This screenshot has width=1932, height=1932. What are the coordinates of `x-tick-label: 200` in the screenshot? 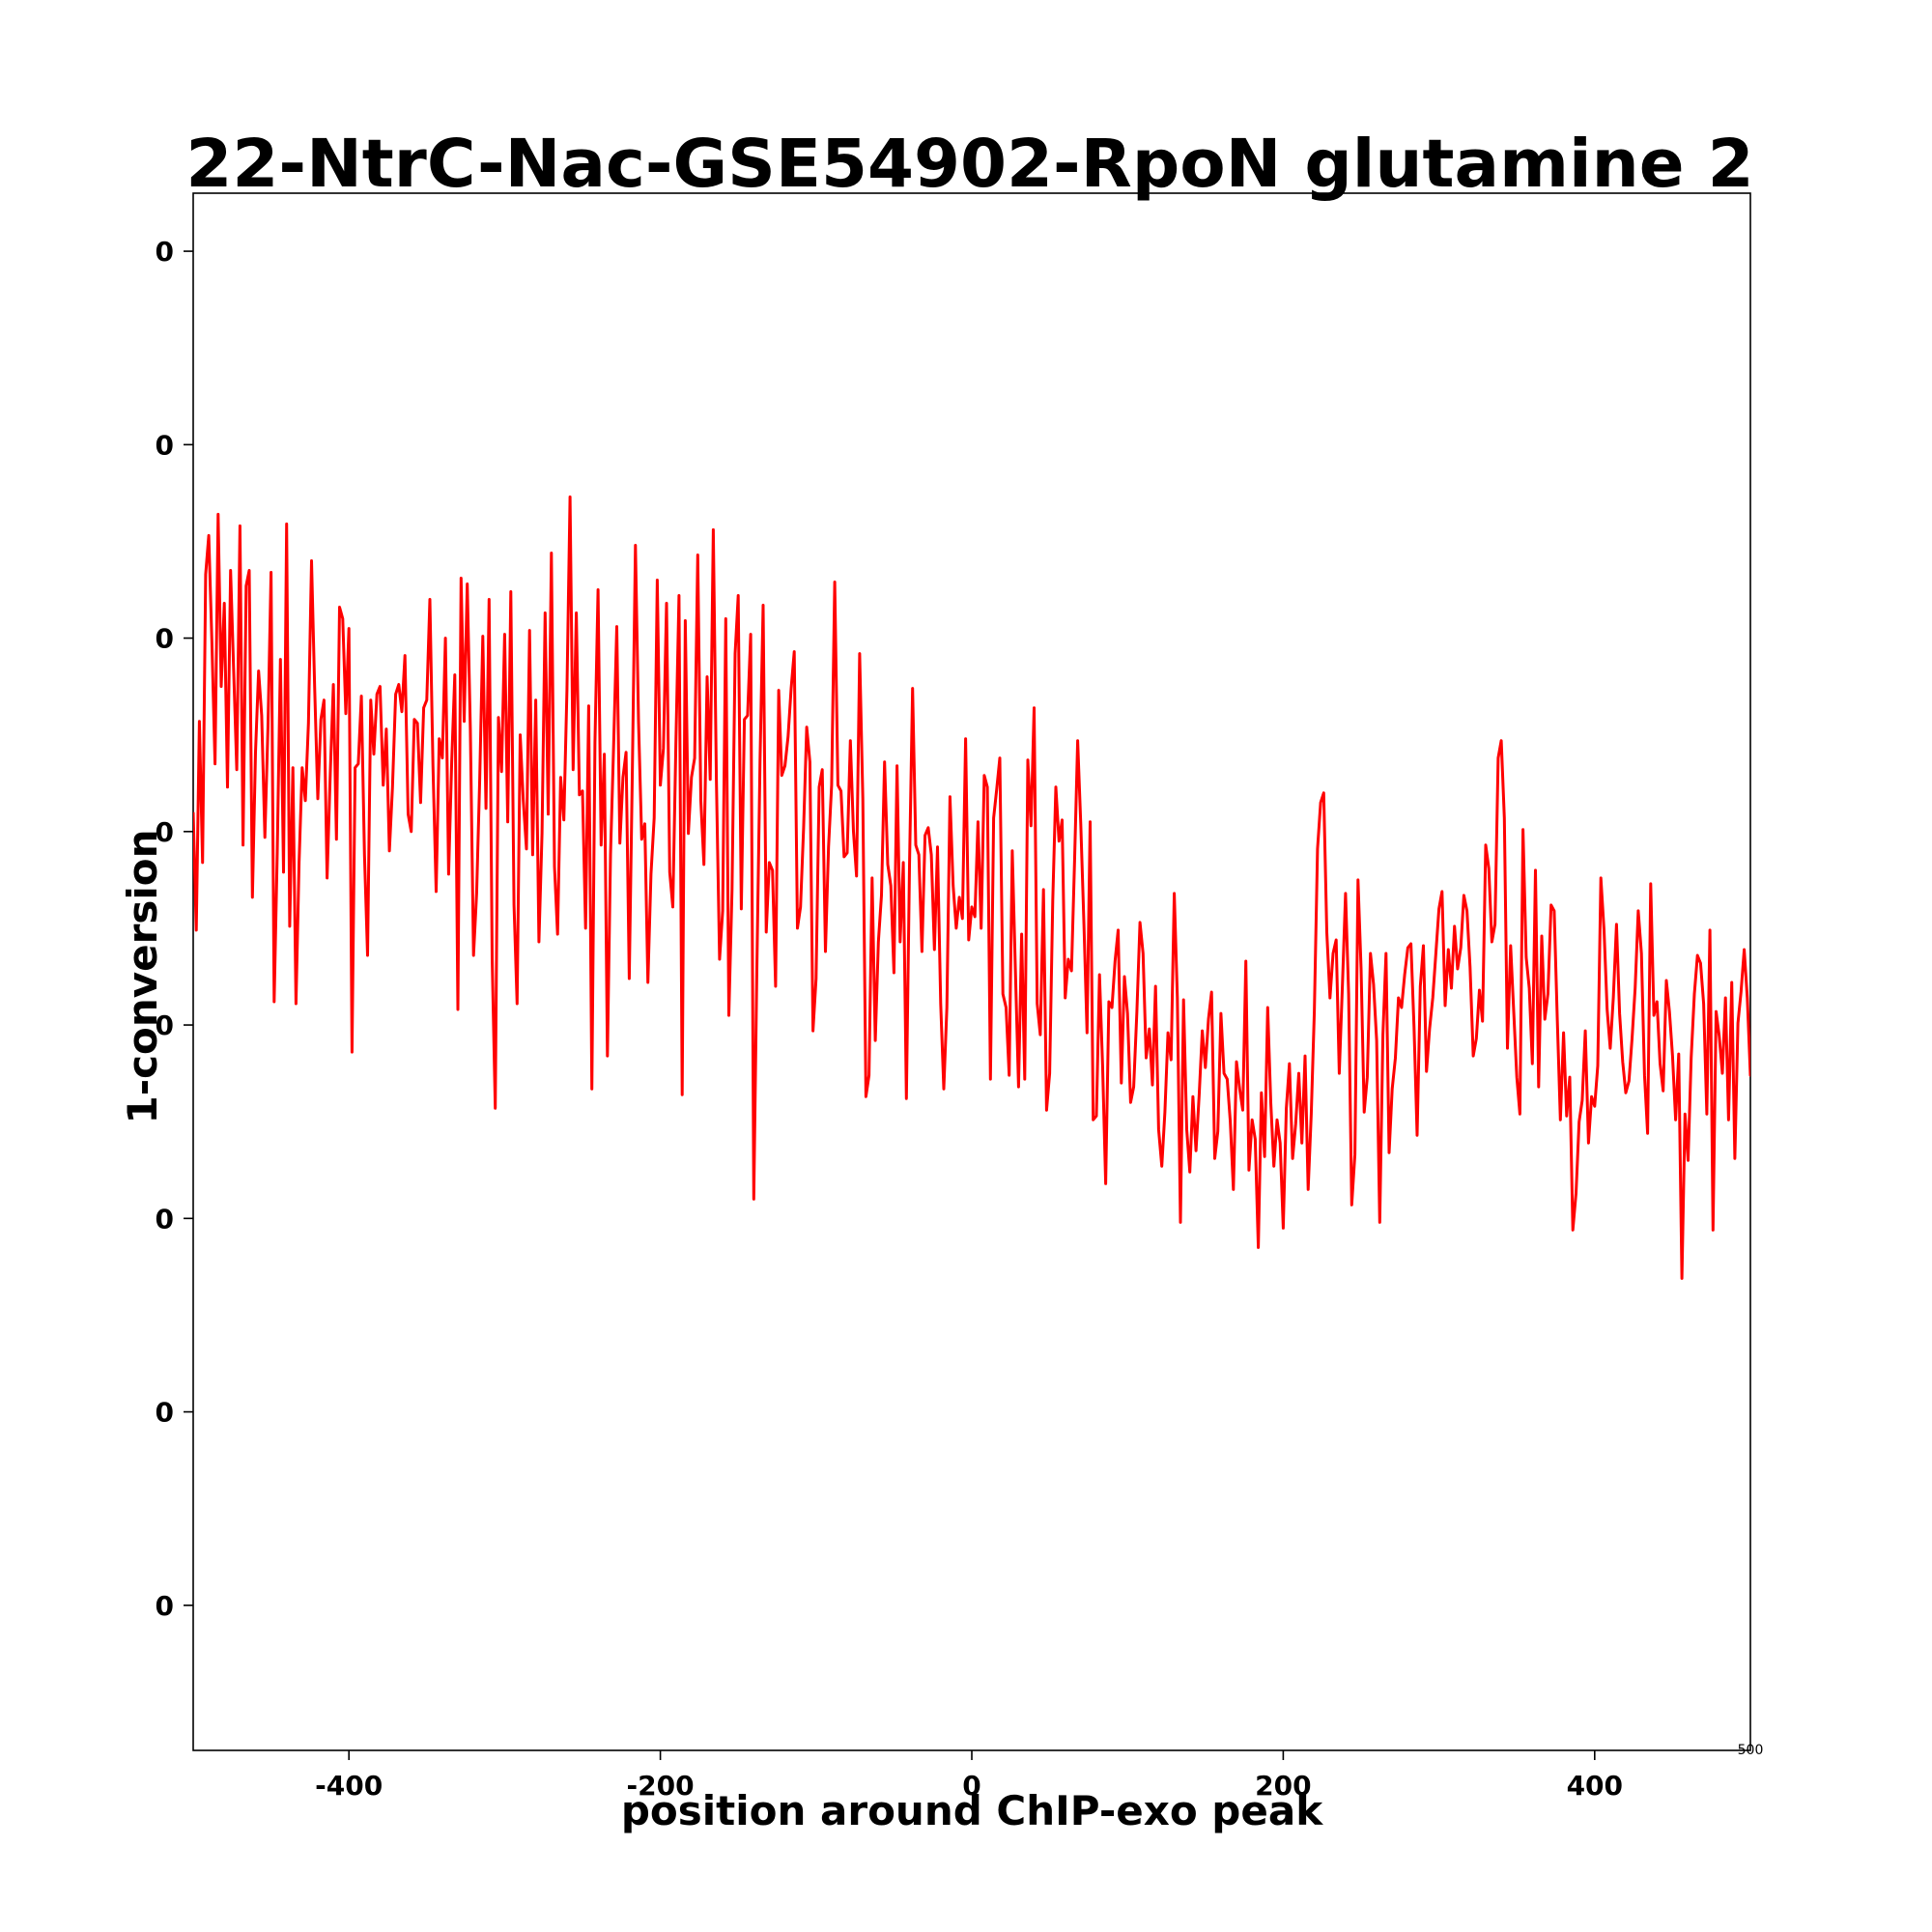 It's located at (1283, 1786).